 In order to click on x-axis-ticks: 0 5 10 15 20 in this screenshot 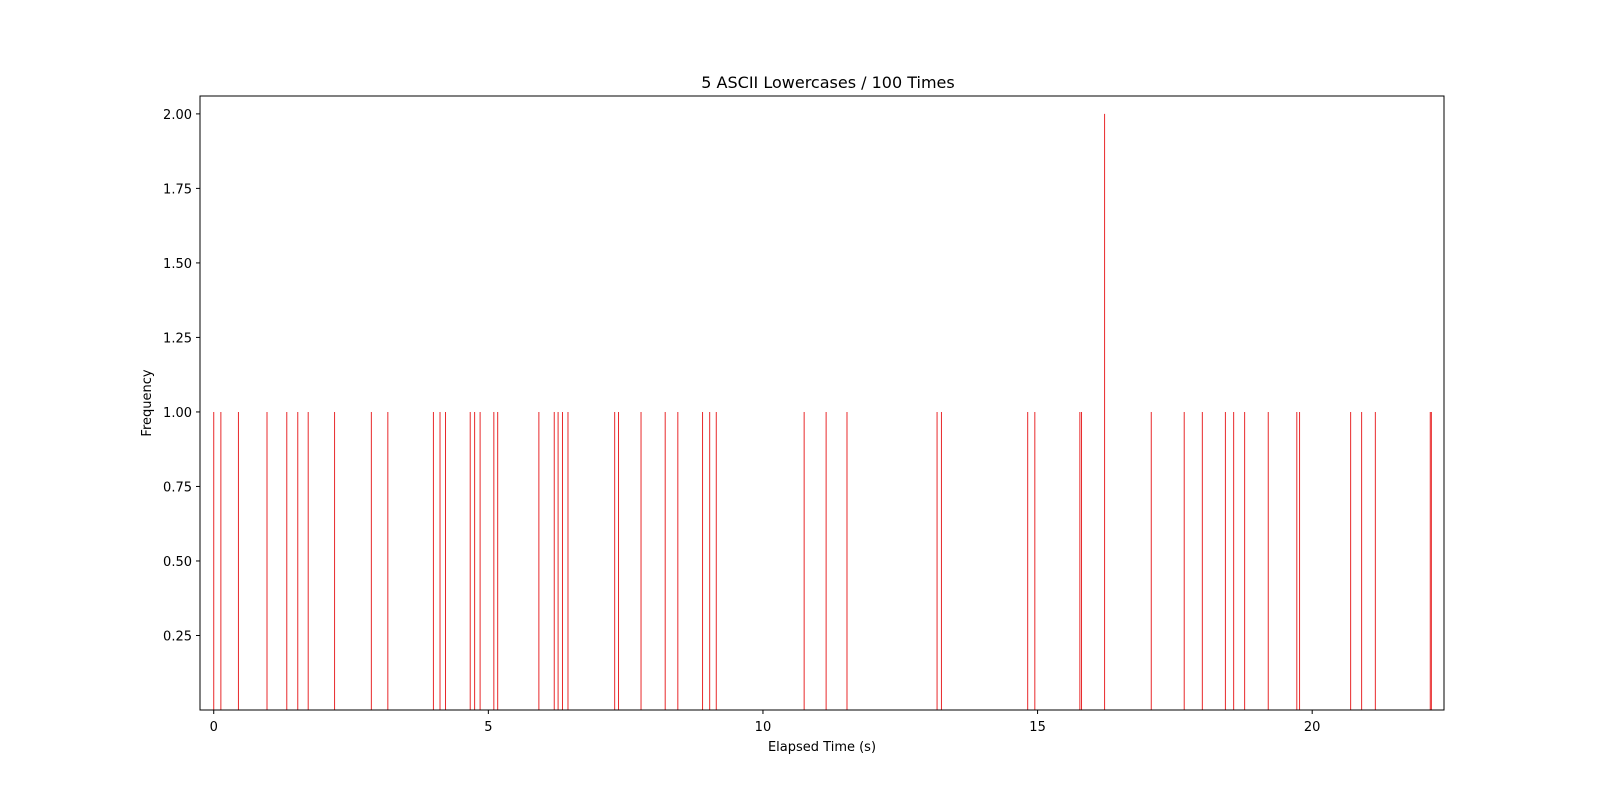, I will do `click(765, 722)`.